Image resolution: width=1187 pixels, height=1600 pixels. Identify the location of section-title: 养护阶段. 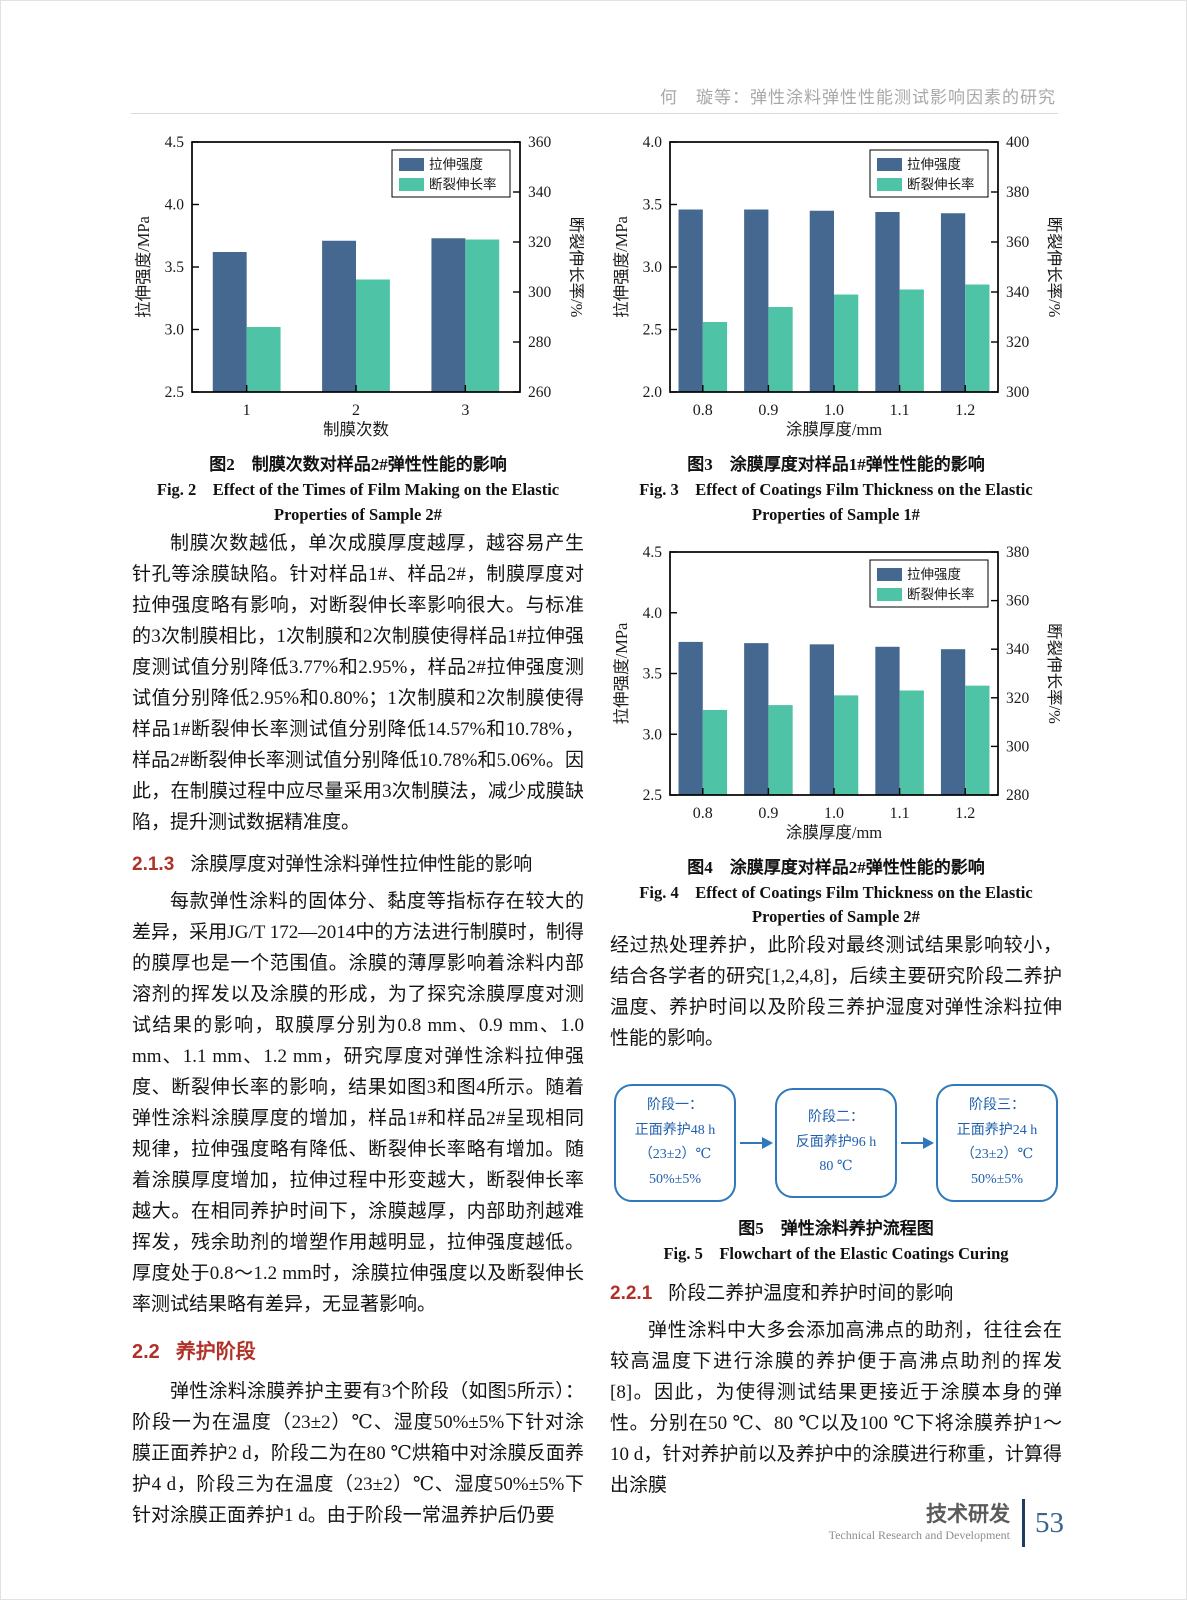
(215, 1351).